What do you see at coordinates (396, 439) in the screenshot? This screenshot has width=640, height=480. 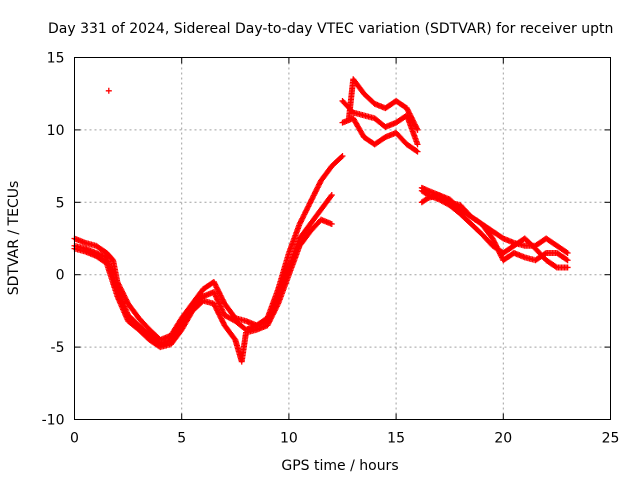 I see `x-tick-label: 15` at bounding box center [396, 439].